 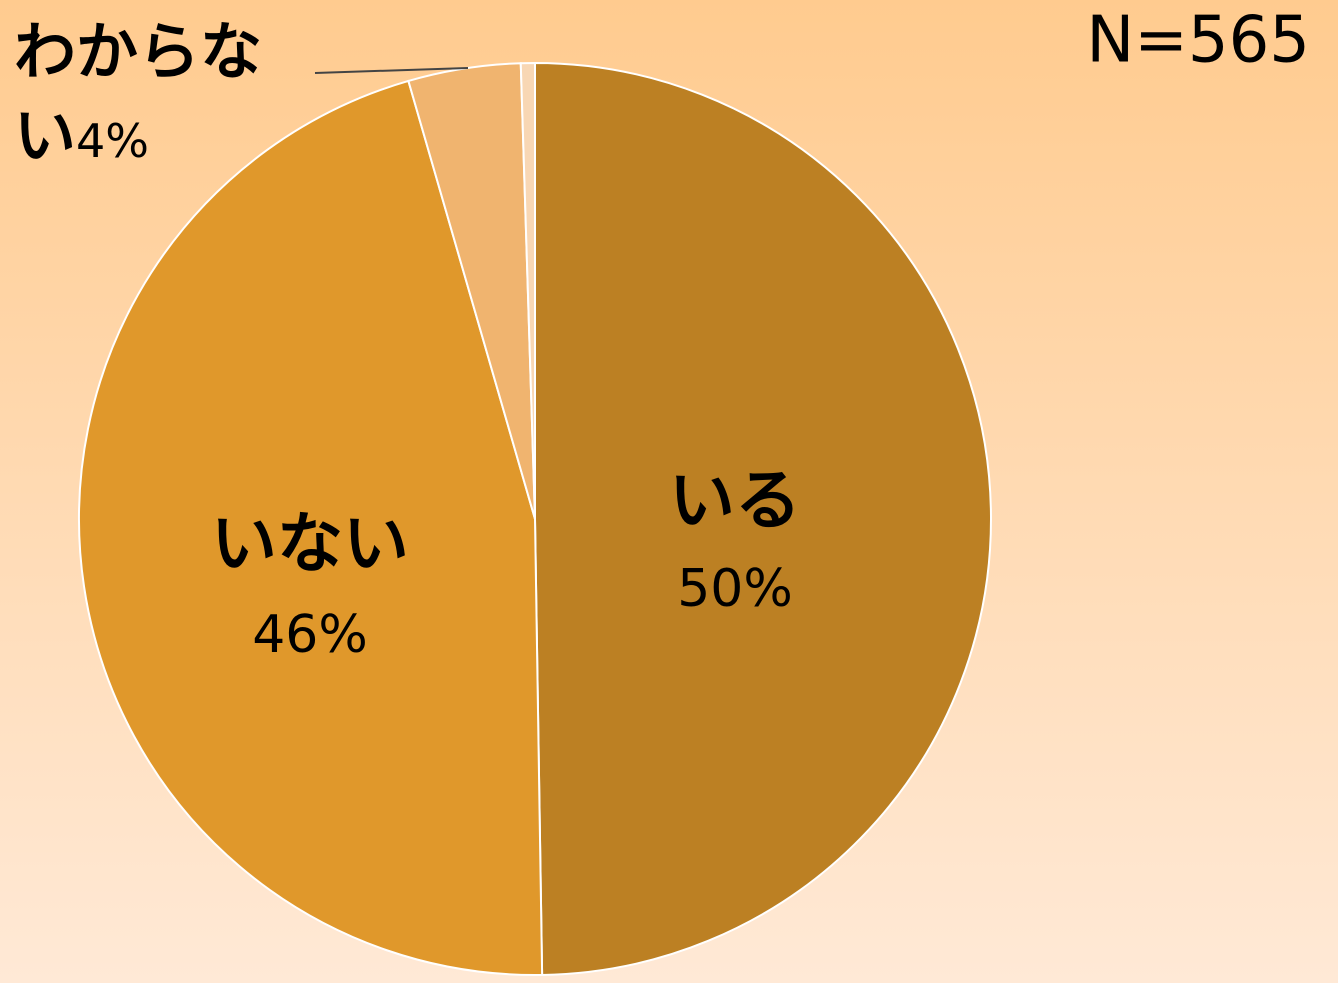 I want to click on slice-label: わからない, so click(x=138, y=93).